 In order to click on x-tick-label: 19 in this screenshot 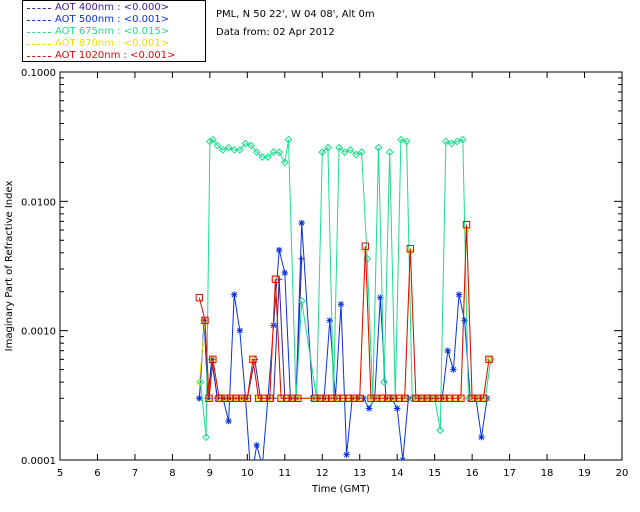, I will do `click(584, 473)`.